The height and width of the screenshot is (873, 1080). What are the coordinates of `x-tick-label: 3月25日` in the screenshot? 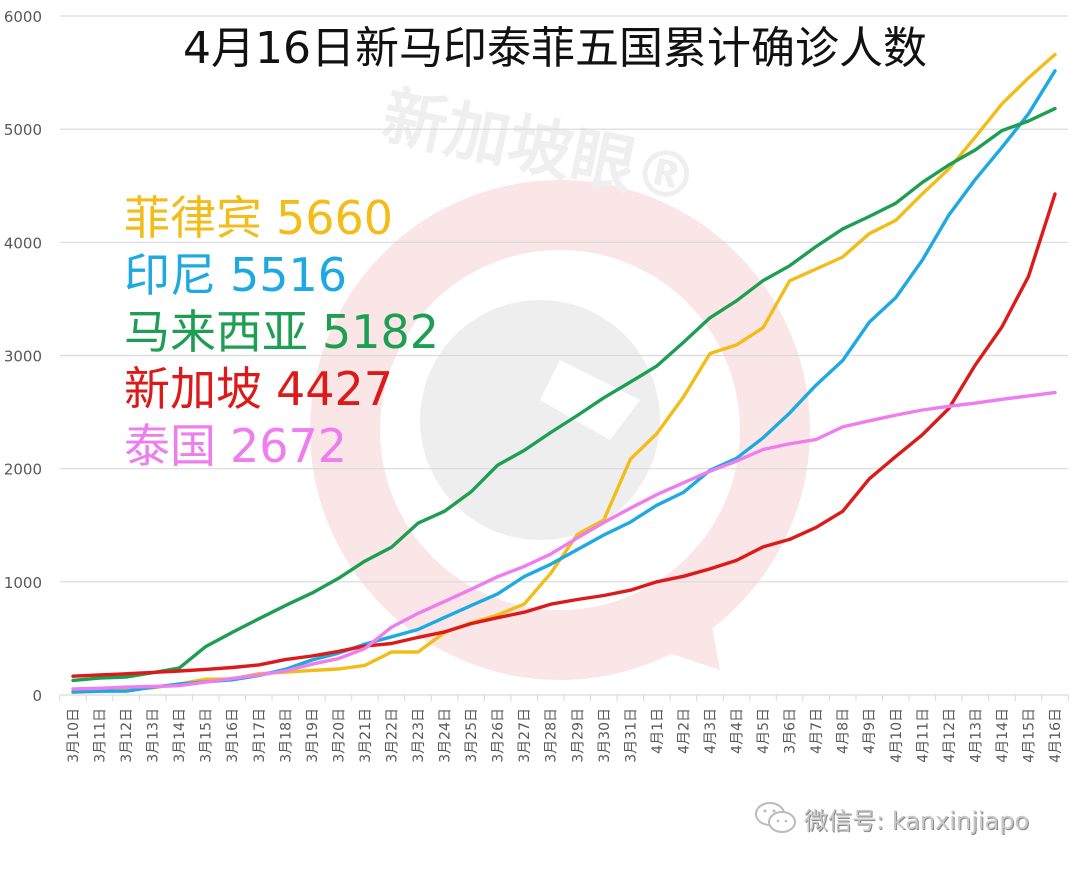 It's located at (472, 735).